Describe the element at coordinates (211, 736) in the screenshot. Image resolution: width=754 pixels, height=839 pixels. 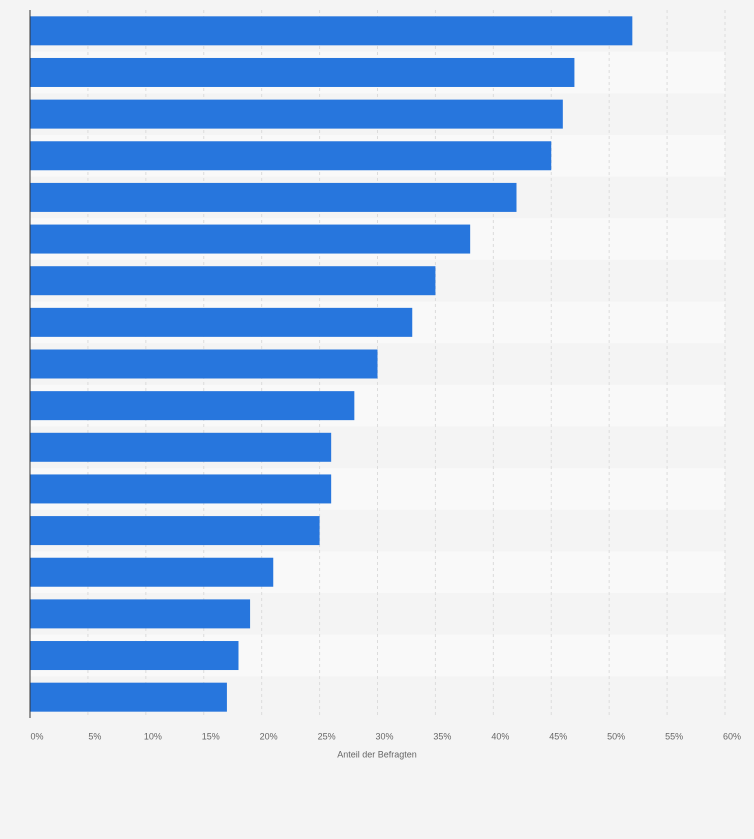
I see `x-tick-label: 15%` at that location.